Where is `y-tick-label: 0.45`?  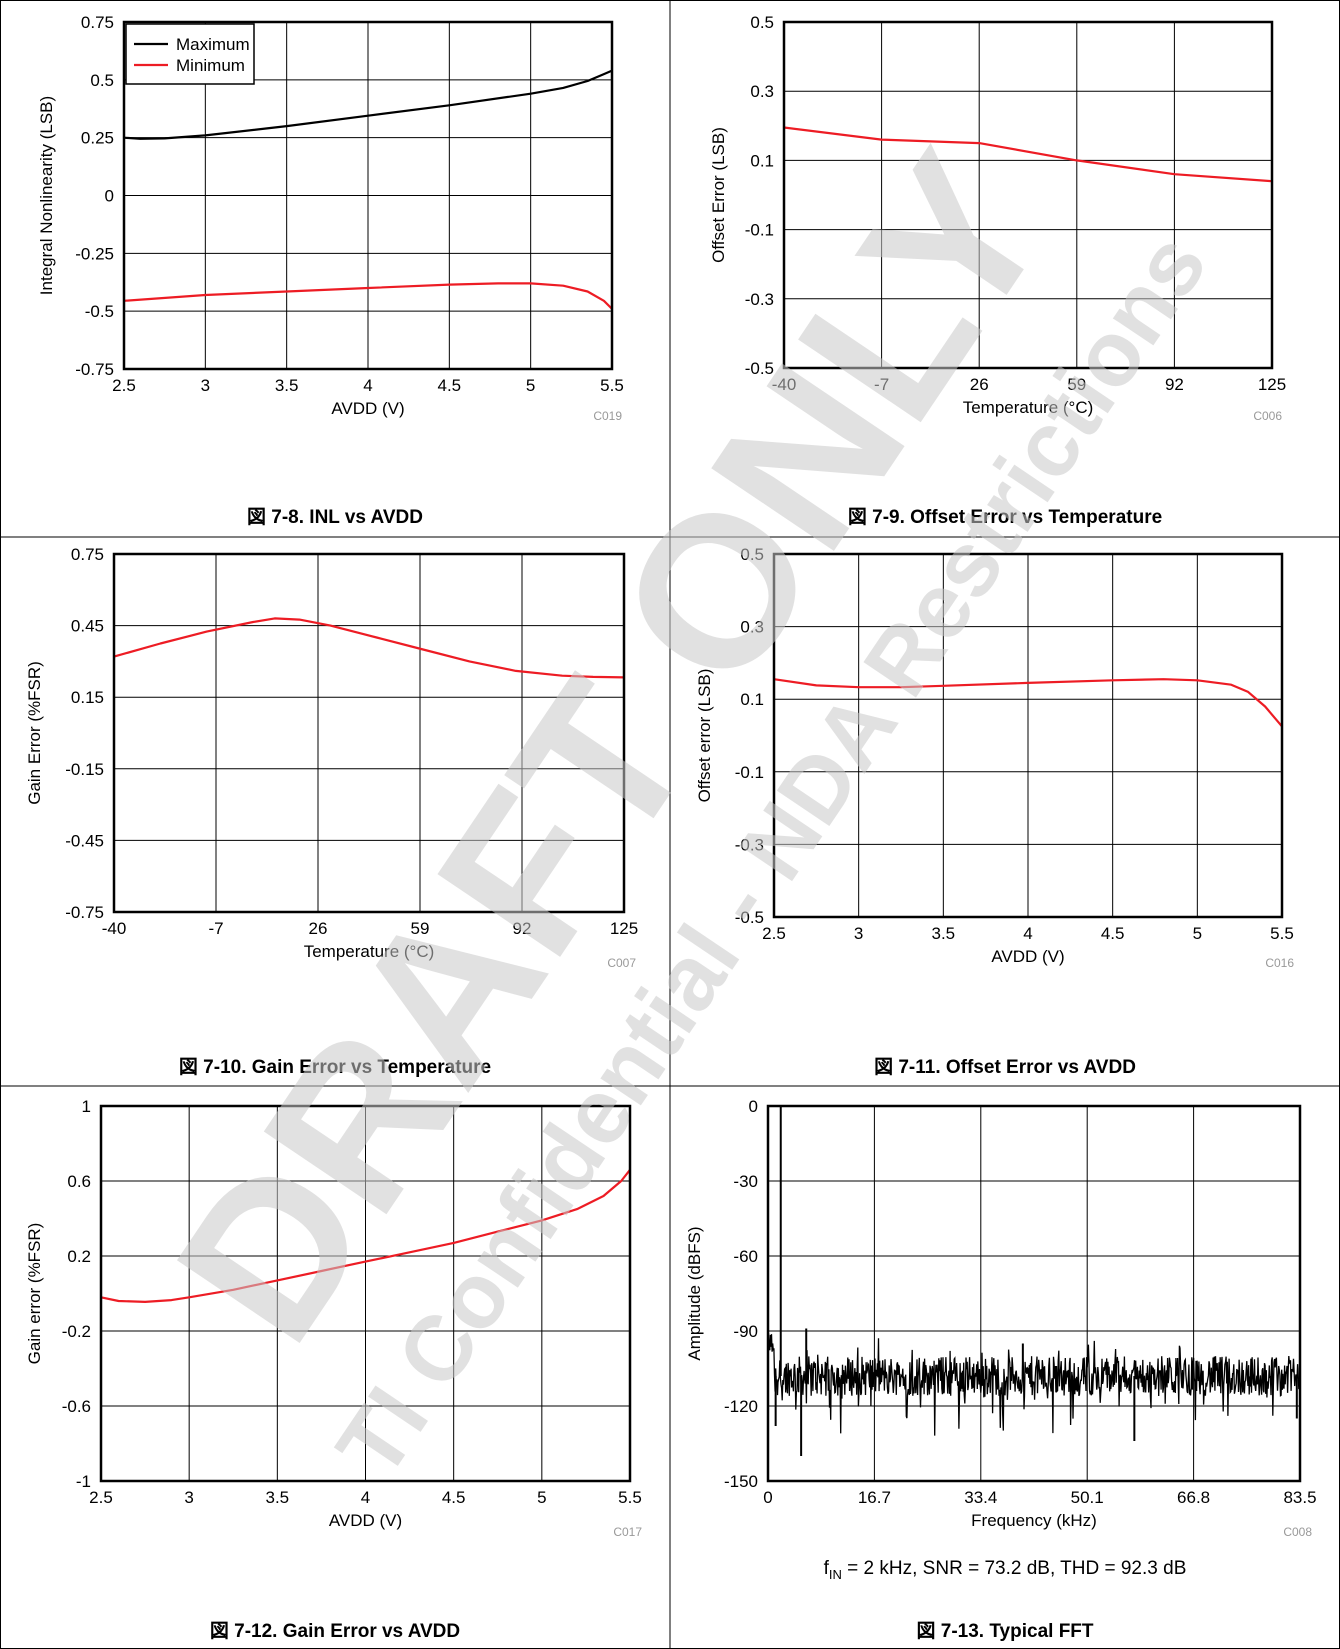
y-tick-label: 0.45 is located at coordinates (87, 626).